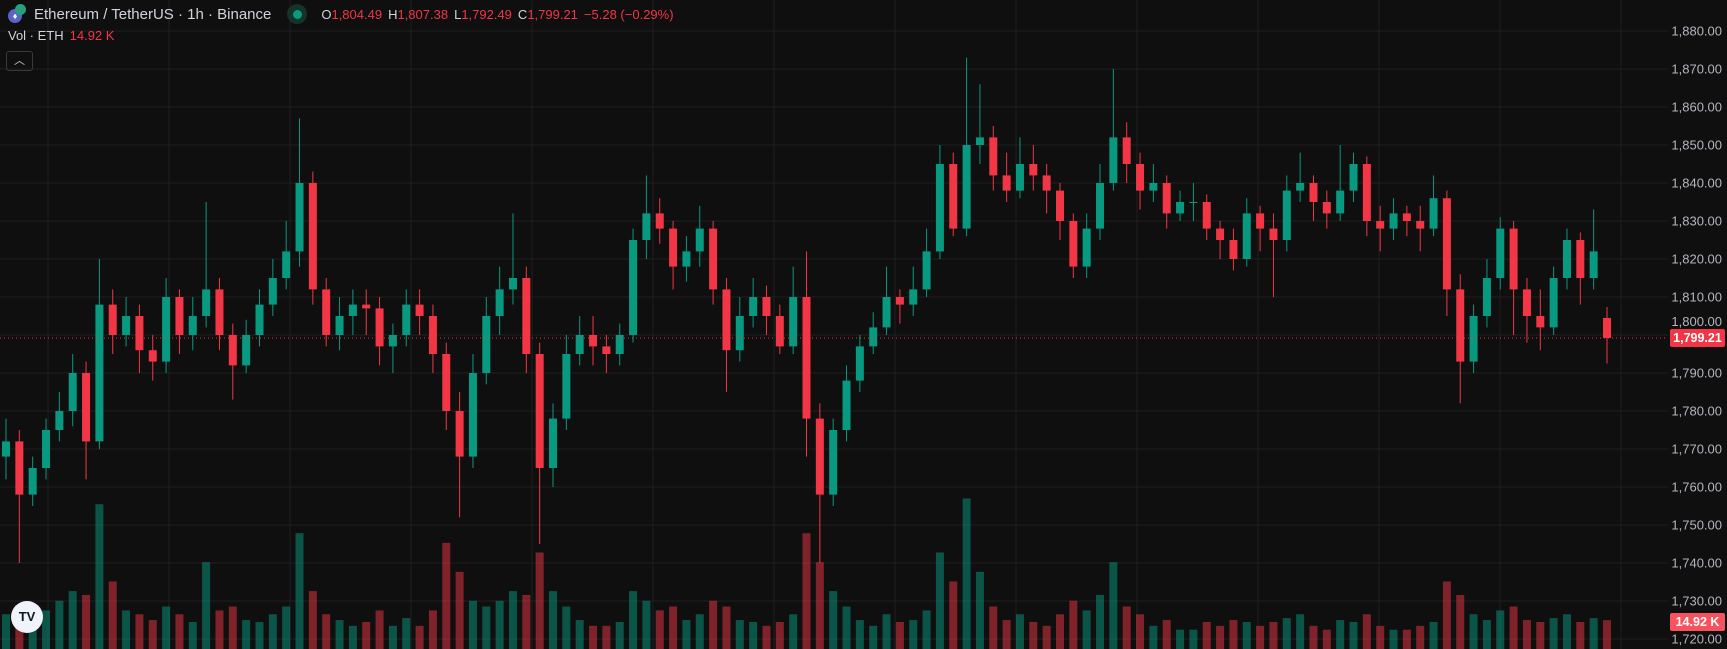  I want to click on volume-label: Vol · ETH, so click(36, 35).